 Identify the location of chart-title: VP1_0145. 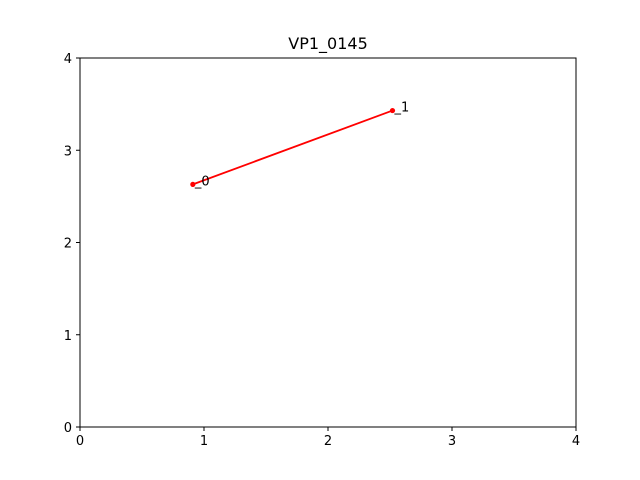
(328, 44).